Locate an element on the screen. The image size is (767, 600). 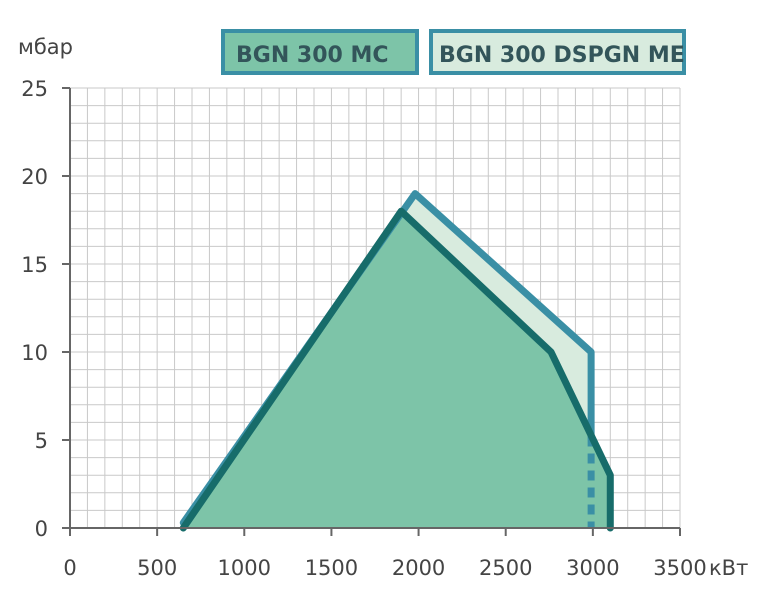
y-tick-label: 0 is located at coordinates (41, 529).